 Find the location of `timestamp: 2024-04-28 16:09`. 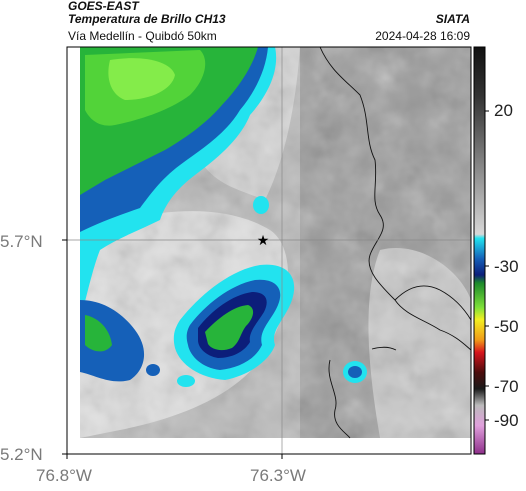

timestamp: 2024-04-28 16:09 is located at coordinates (422, 36).